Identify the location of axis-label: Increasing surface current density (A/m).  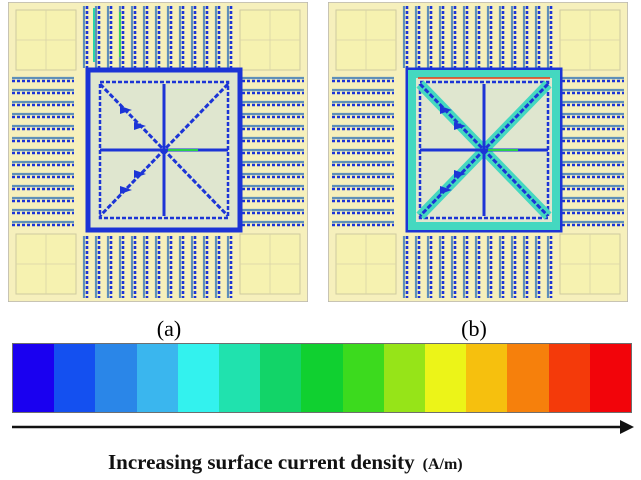
(285, 462).